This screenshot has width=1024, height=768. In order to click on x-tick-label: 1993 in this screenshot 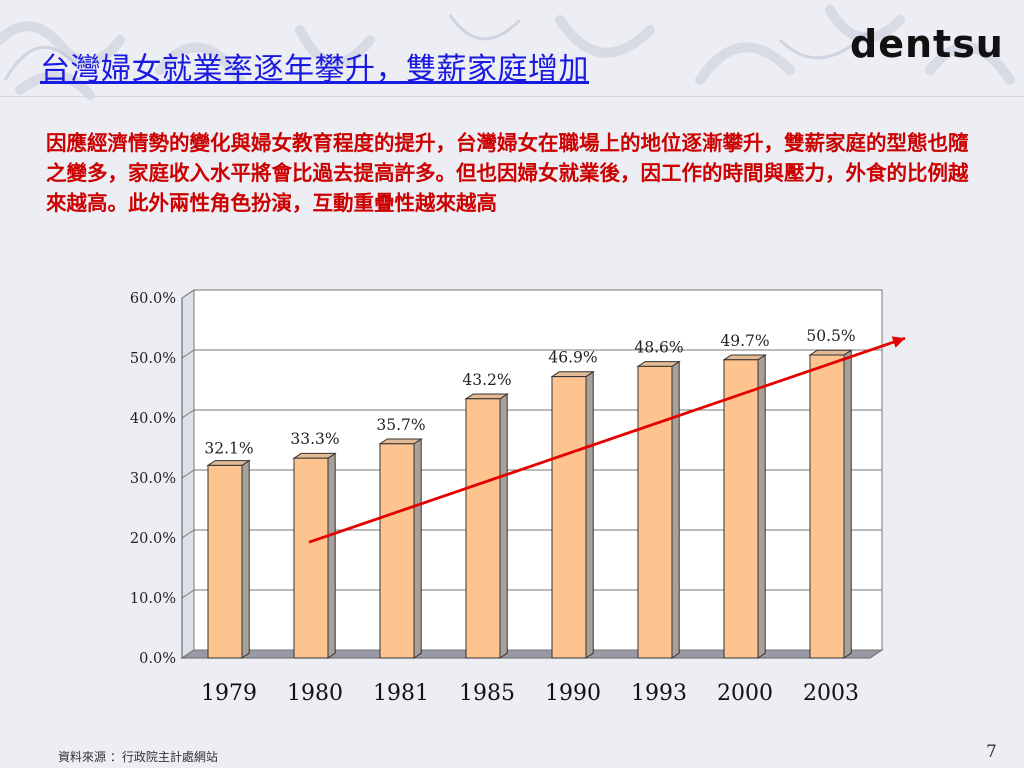, I will do `click(659, 693)`.